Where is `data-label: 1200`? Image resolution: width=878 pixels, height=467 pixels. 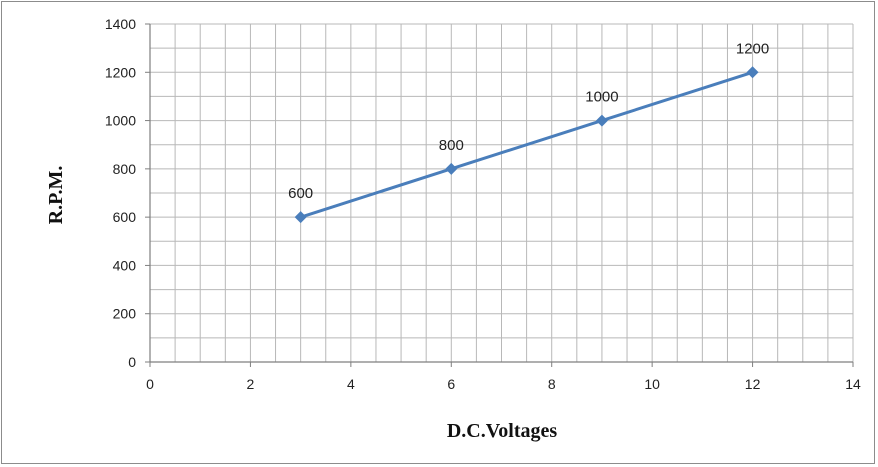
data-label: 1200 is located at coordinates (752, 48).